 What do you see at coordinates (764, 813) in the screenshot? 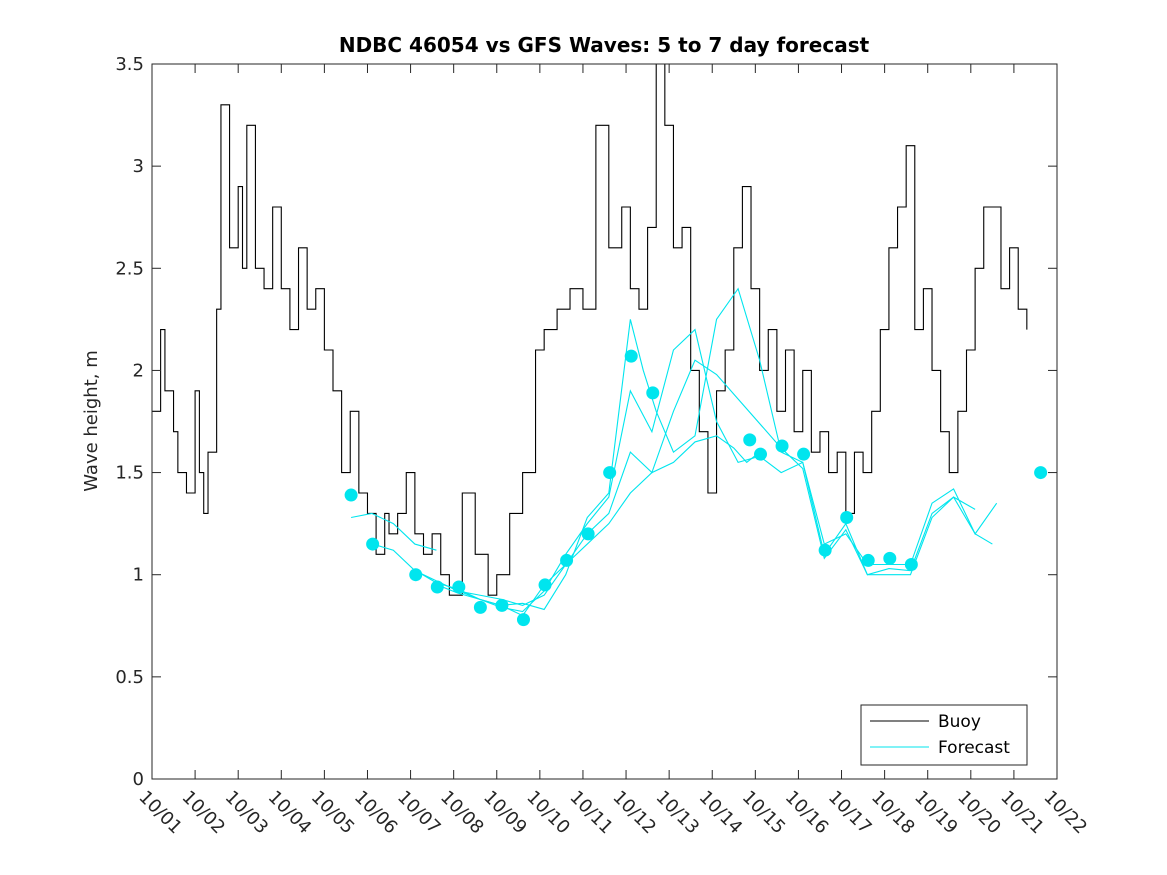
I see `x-tick-label: 10/15` at bounding box center [764, 813].